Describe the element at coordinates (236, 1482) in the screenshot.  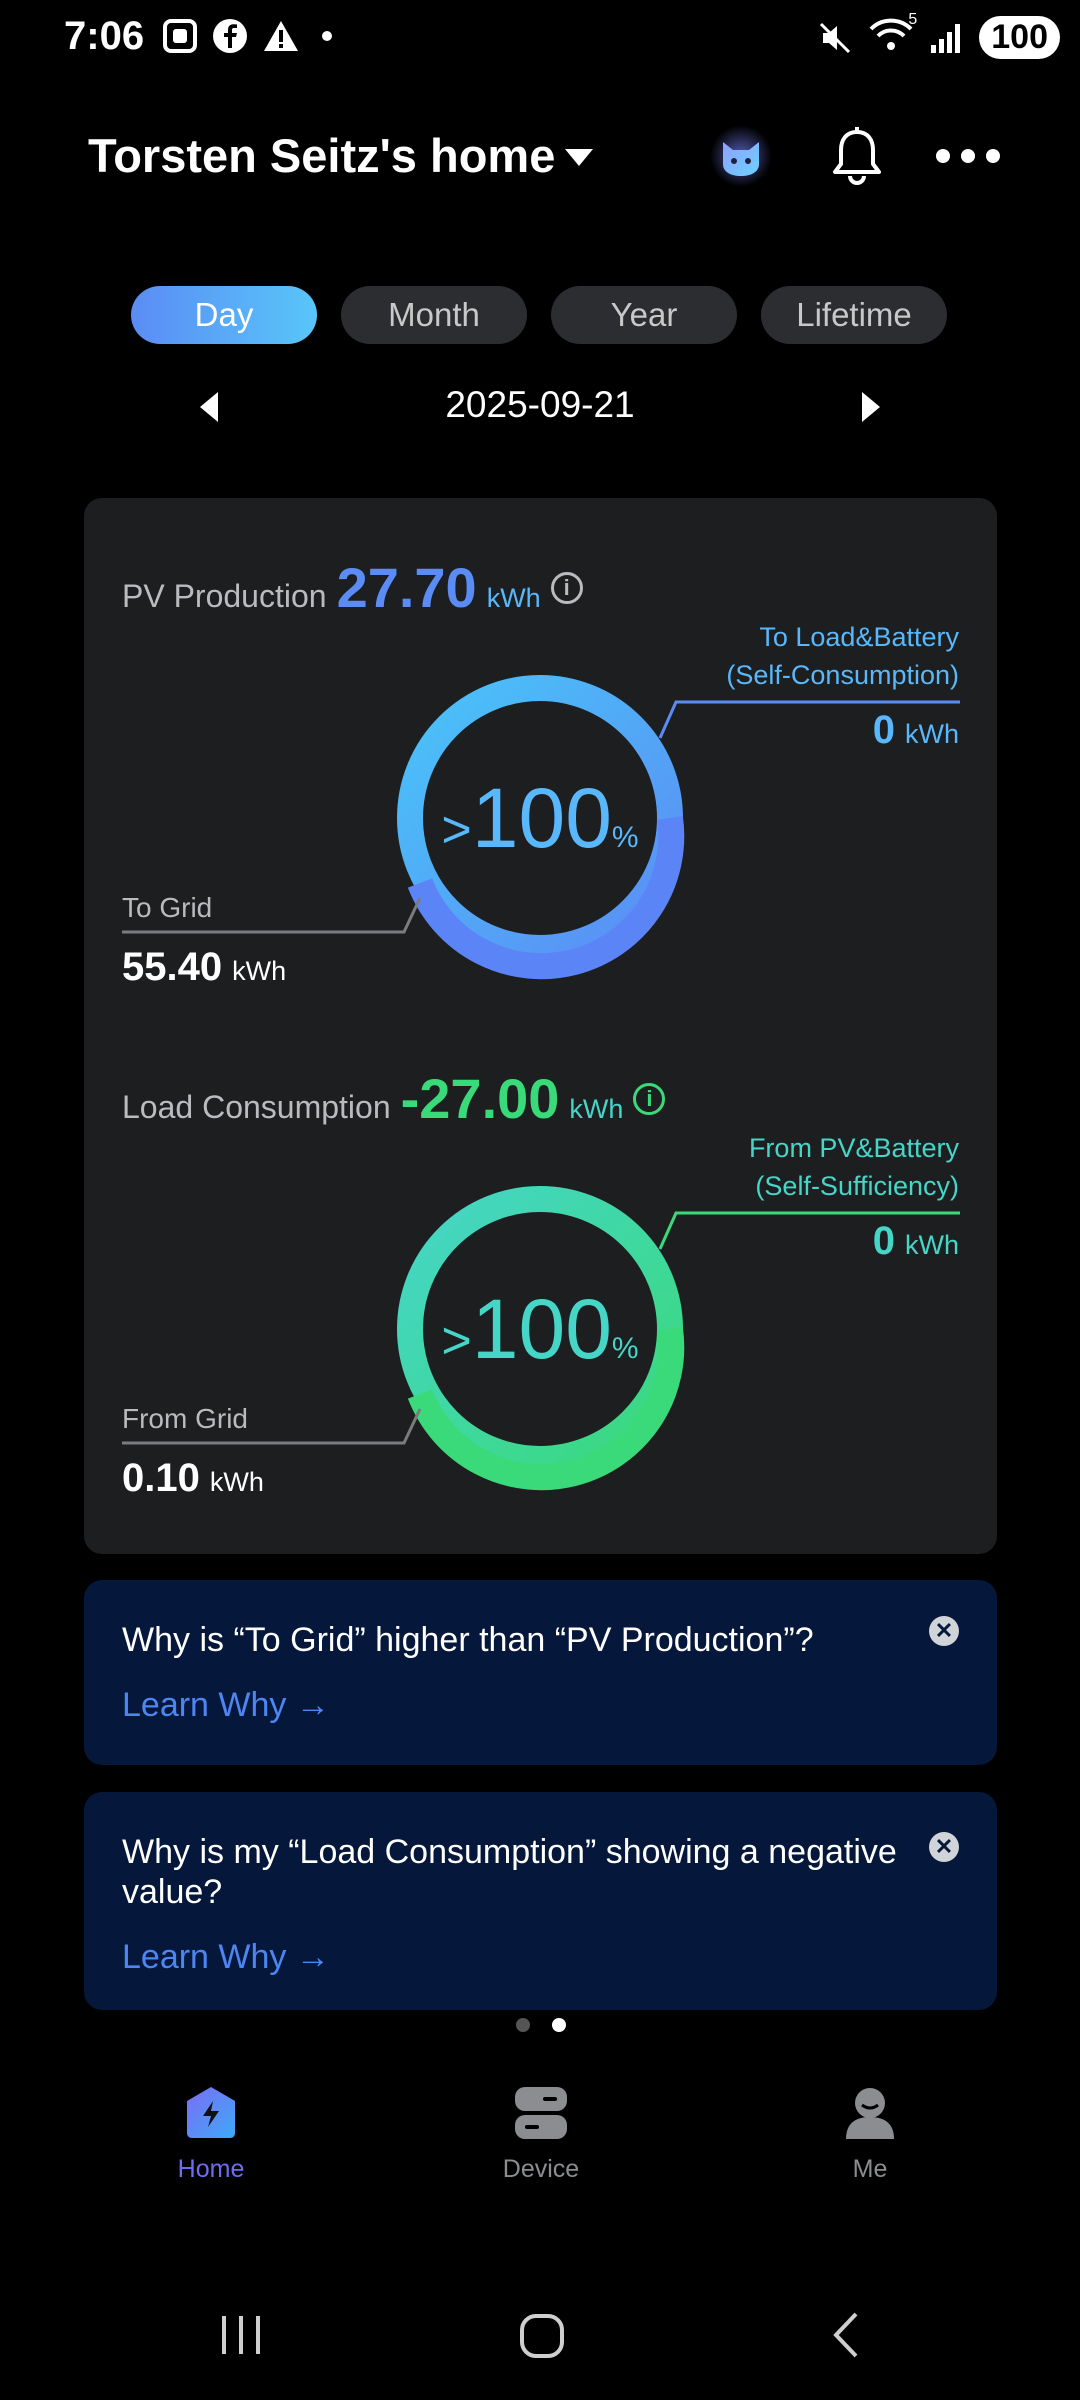
I see `from-grid-unit: kWh` at that location.